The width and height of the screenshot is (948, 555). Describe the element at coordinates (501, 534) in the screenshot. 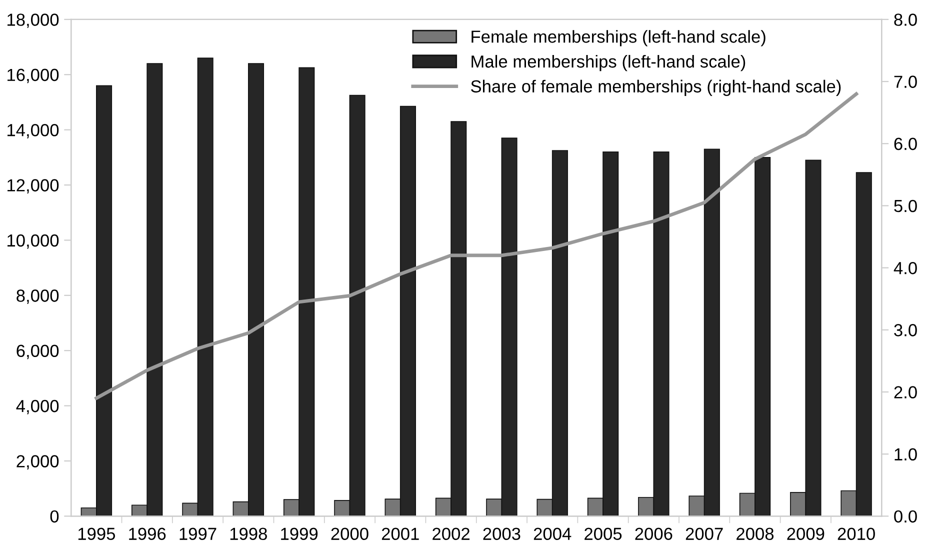

I see `x-tick-label: 2003` at that location.